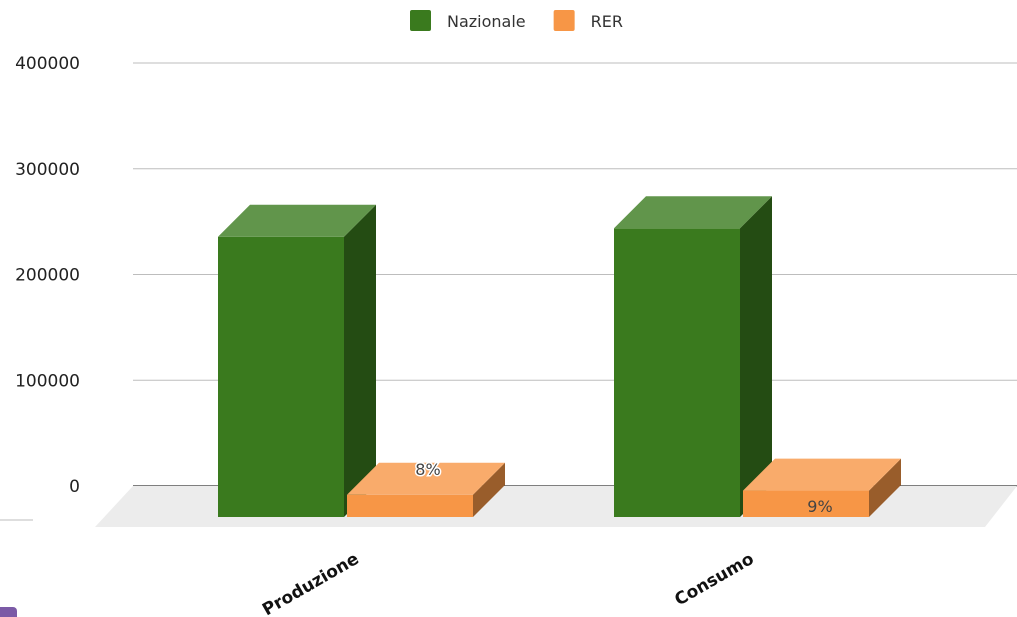  I want to click on data-label: 9%, so click(819, 506).